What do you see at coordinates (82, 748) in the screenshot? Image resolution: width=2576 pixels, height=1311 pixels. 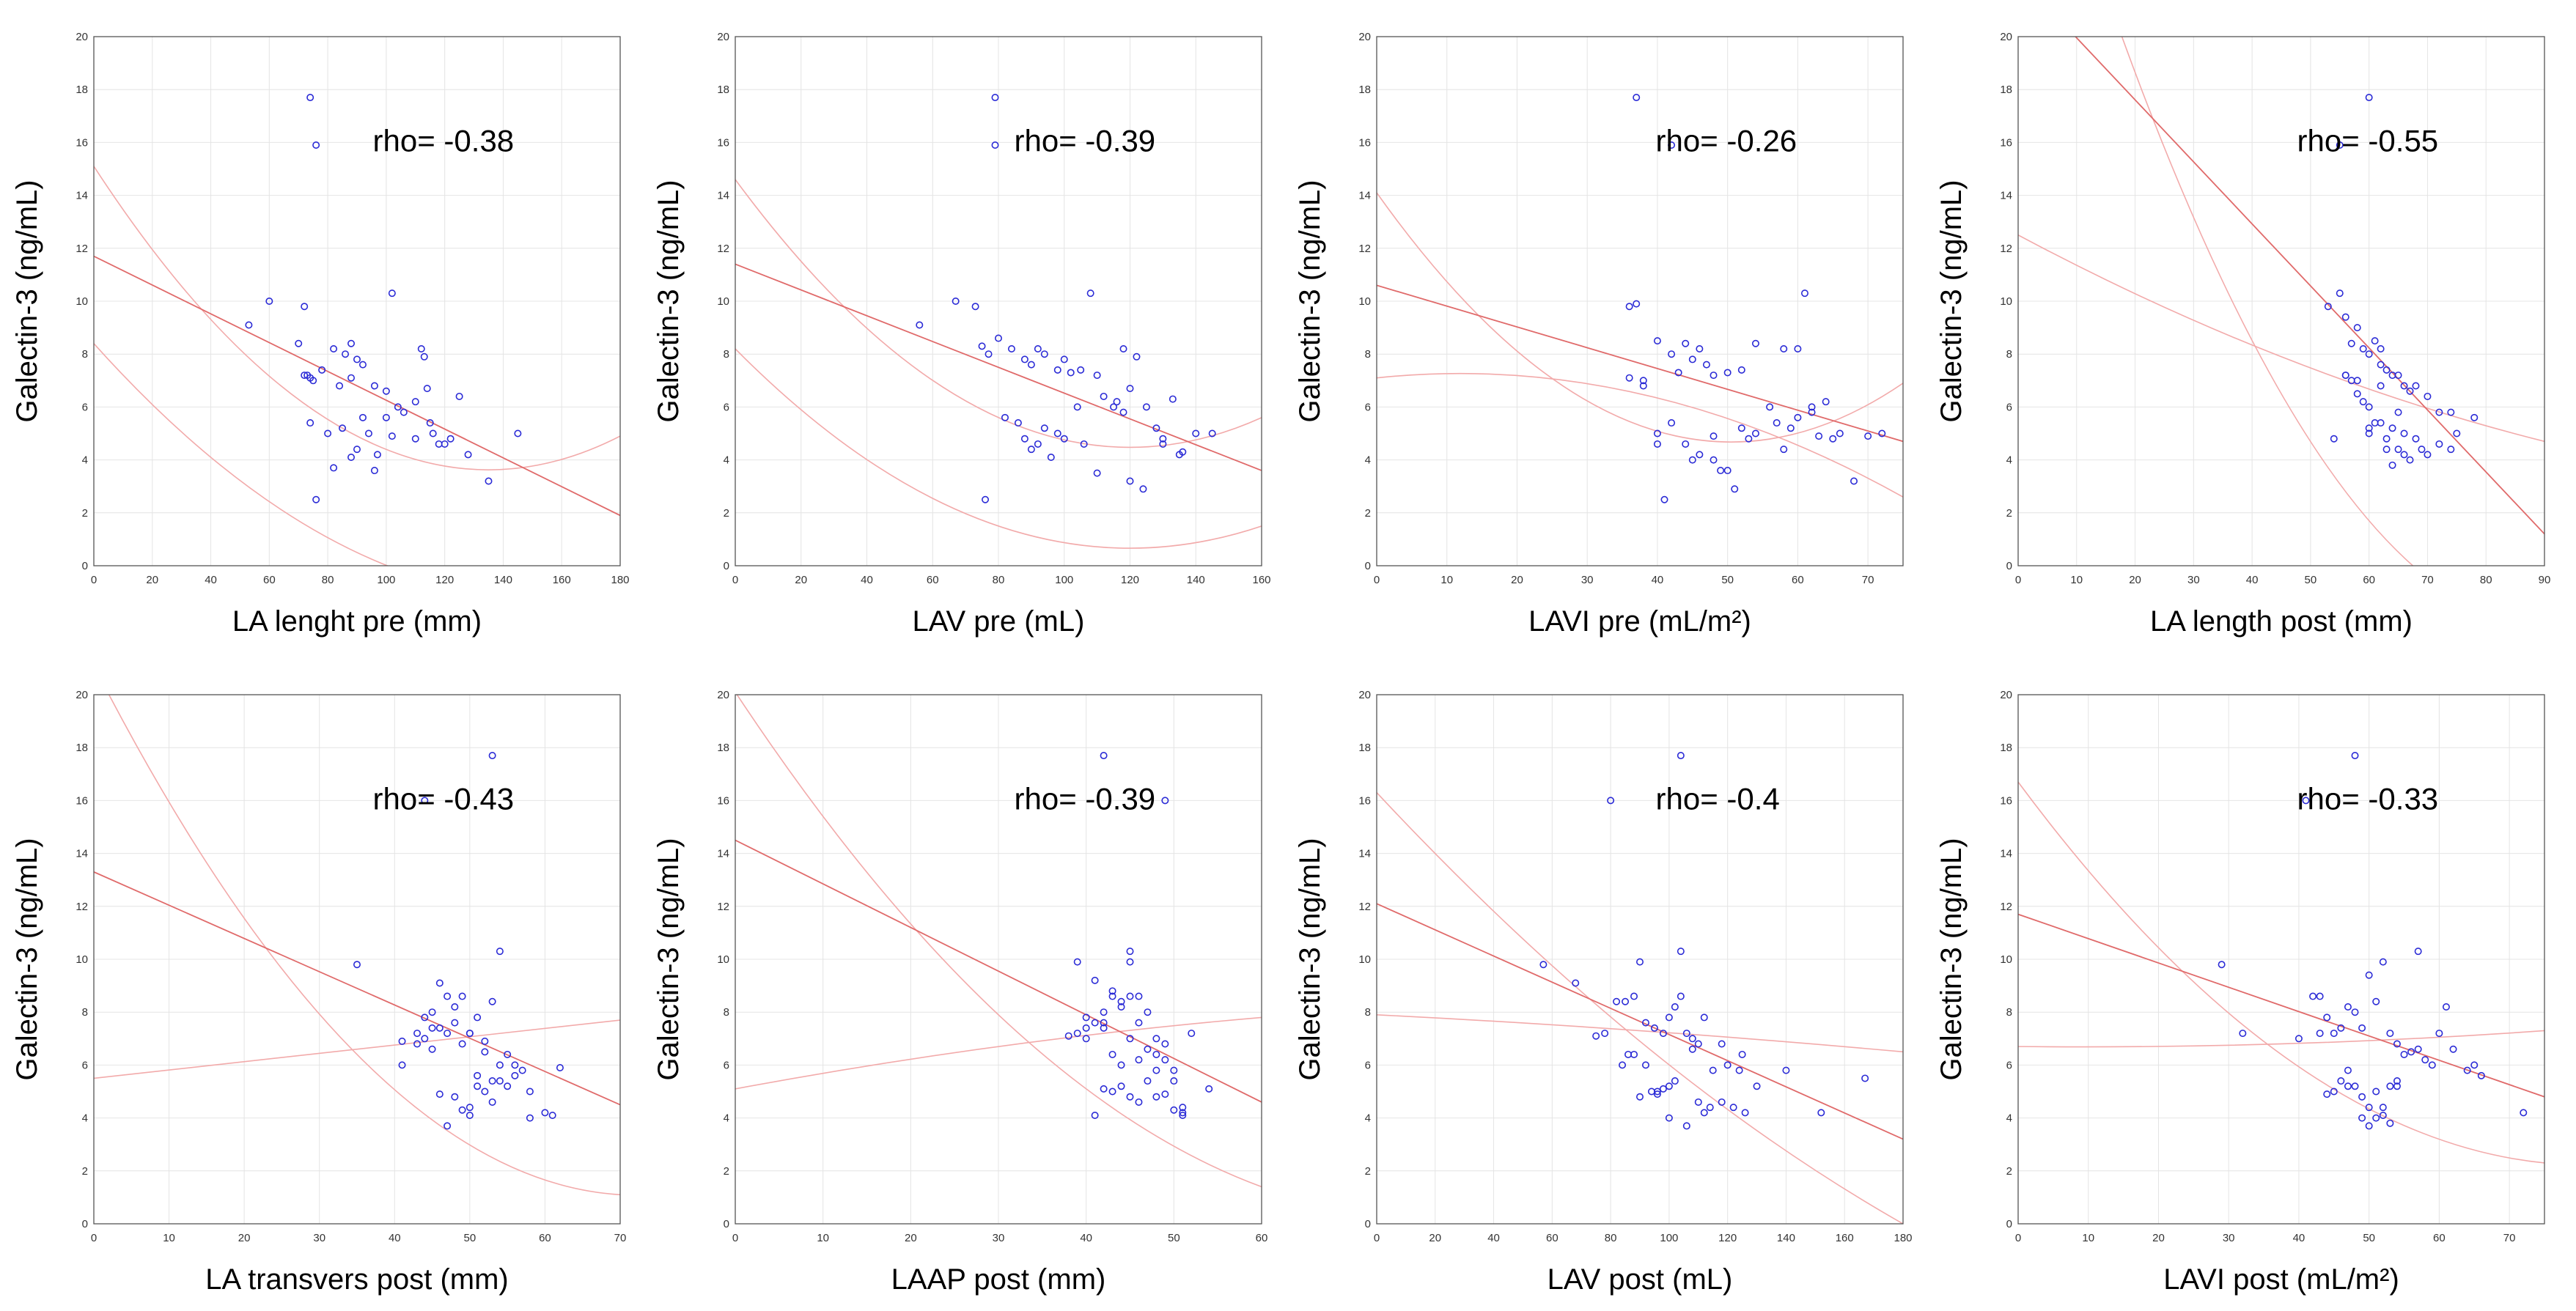 I see `y-tick-label: 18` at bounding box center [82, 748].